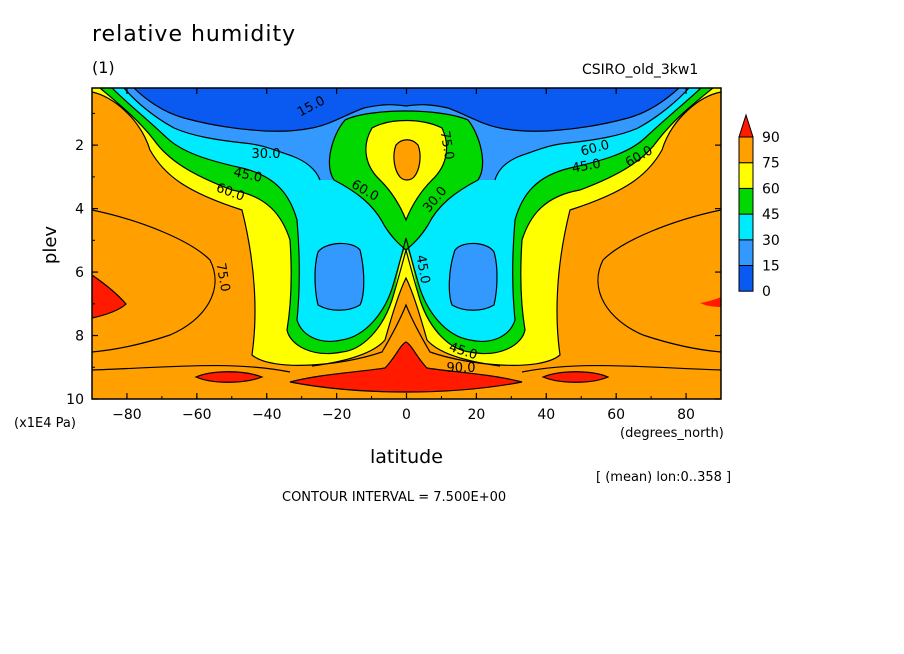  What do you see at coordinates (771, 138) in the screenshot?
I see `colorbar-label: 90` at bounding box center [771, 138].